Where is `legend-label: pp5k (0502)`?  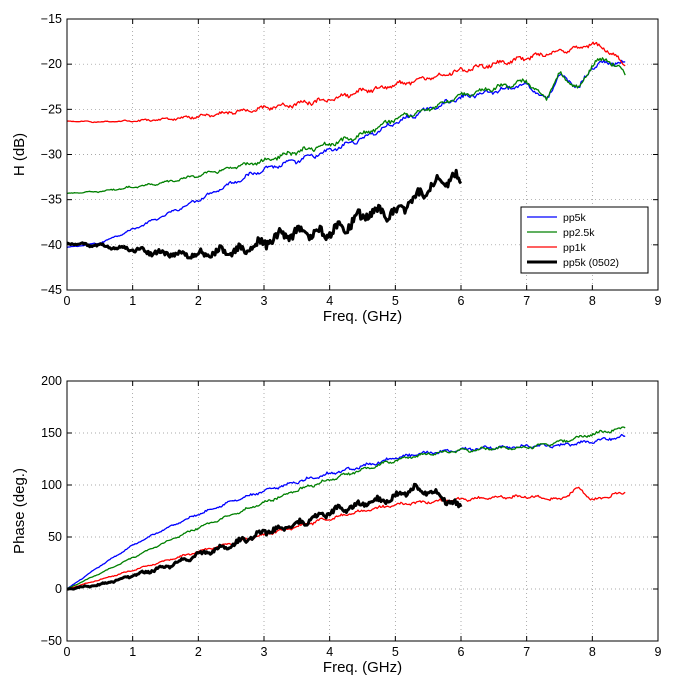
legend-label: pp5k (0502) is located at coordinates (591, 263).